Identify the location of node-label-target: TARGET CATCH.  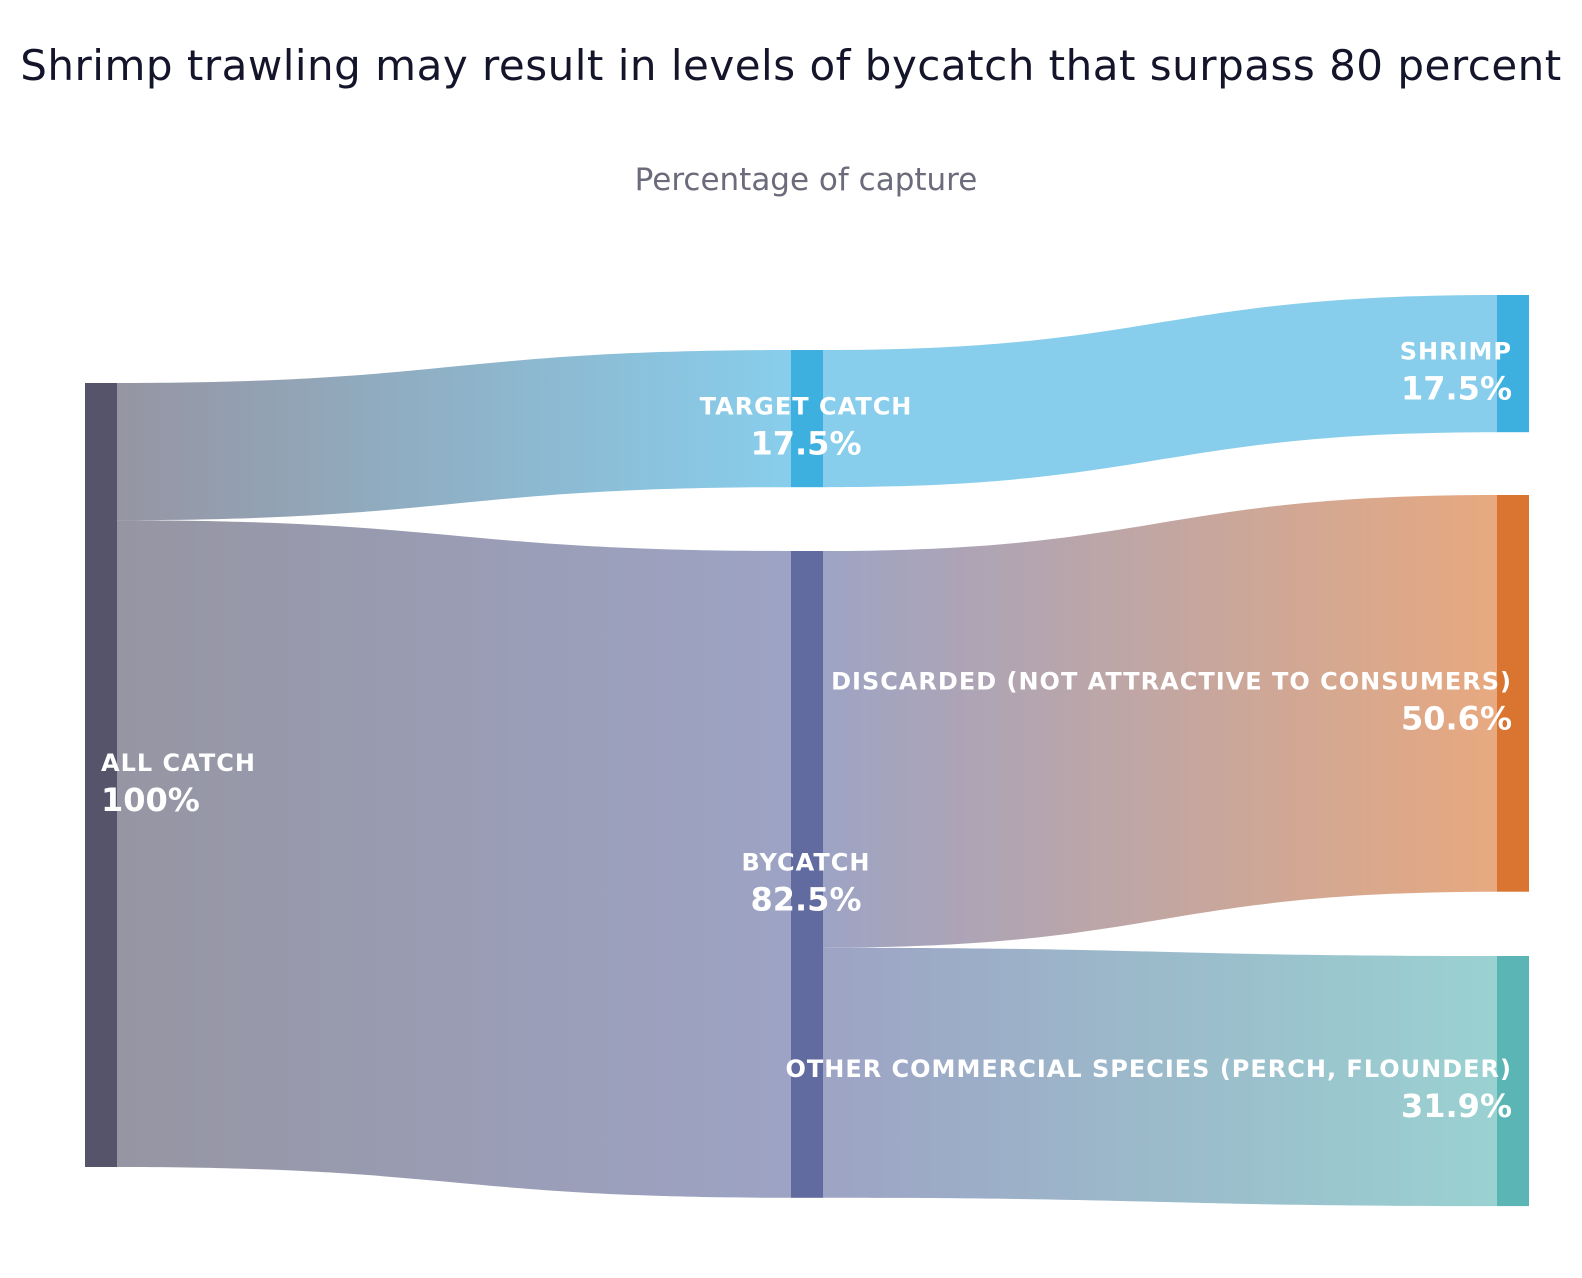
(806, 407).